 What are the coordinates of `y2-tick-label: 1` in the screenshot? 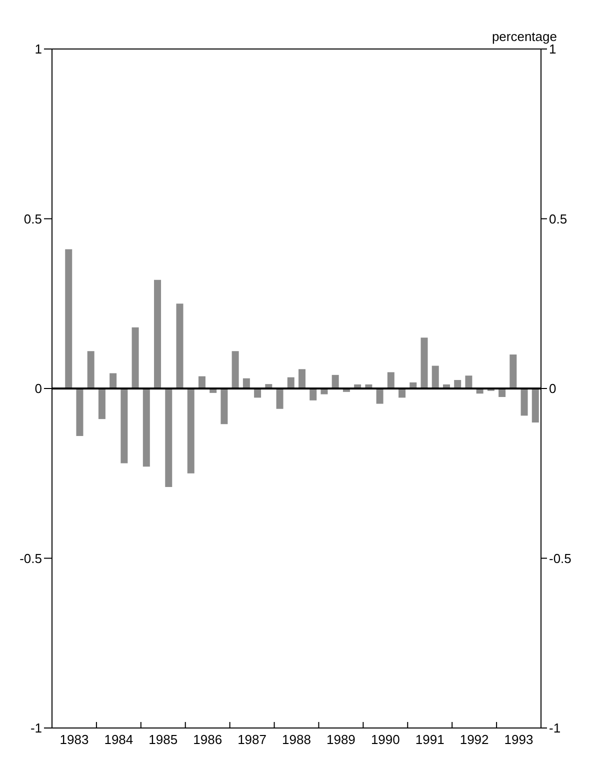 It's located at (552, 49).